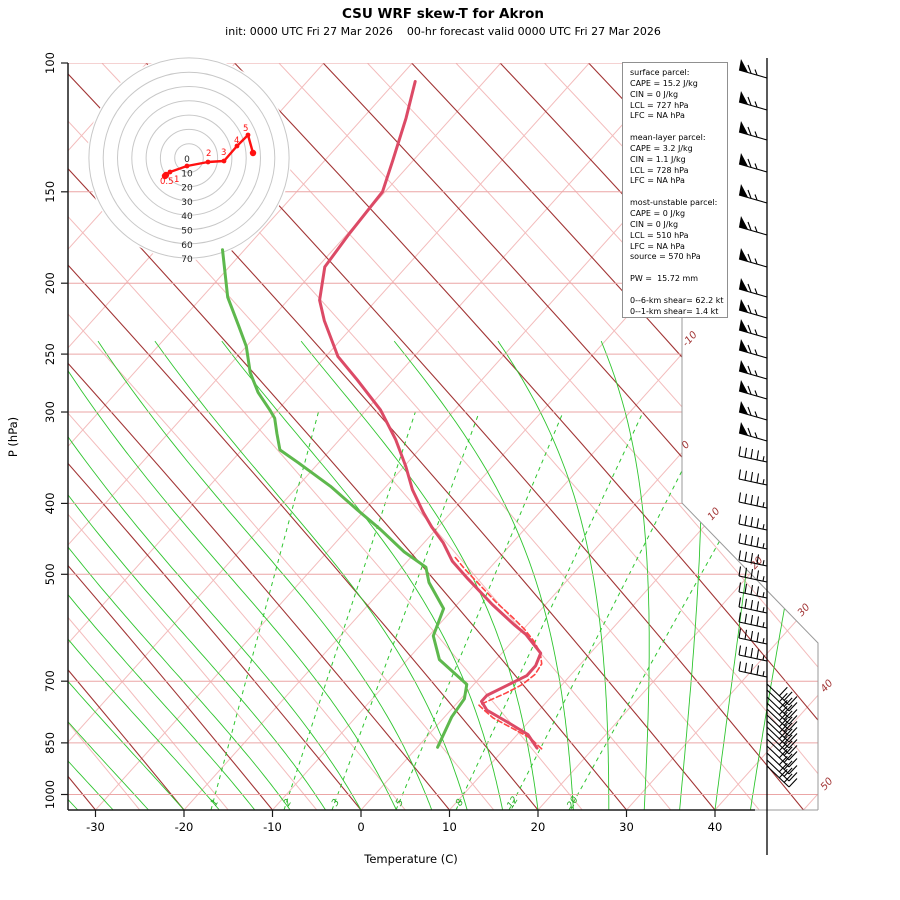  What do you see at coordinates (664, 279) in the screenshot?
I see `info-line: PW = 15.72 mm` at bounding box center [664, 279].